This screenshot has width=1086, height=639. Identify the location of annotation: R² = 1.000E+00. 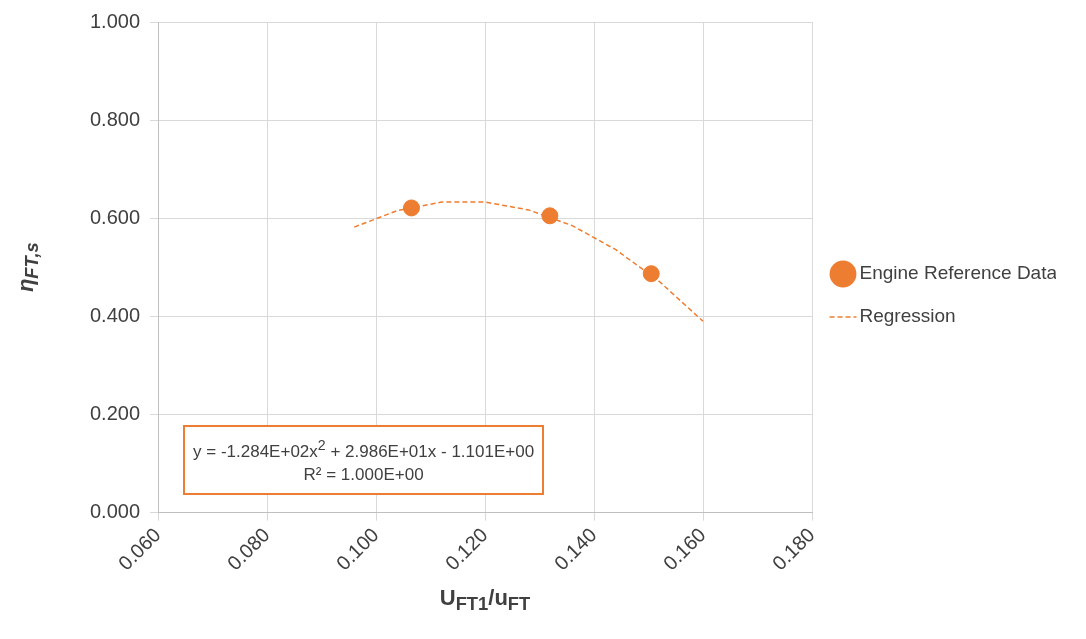
(363, 475).